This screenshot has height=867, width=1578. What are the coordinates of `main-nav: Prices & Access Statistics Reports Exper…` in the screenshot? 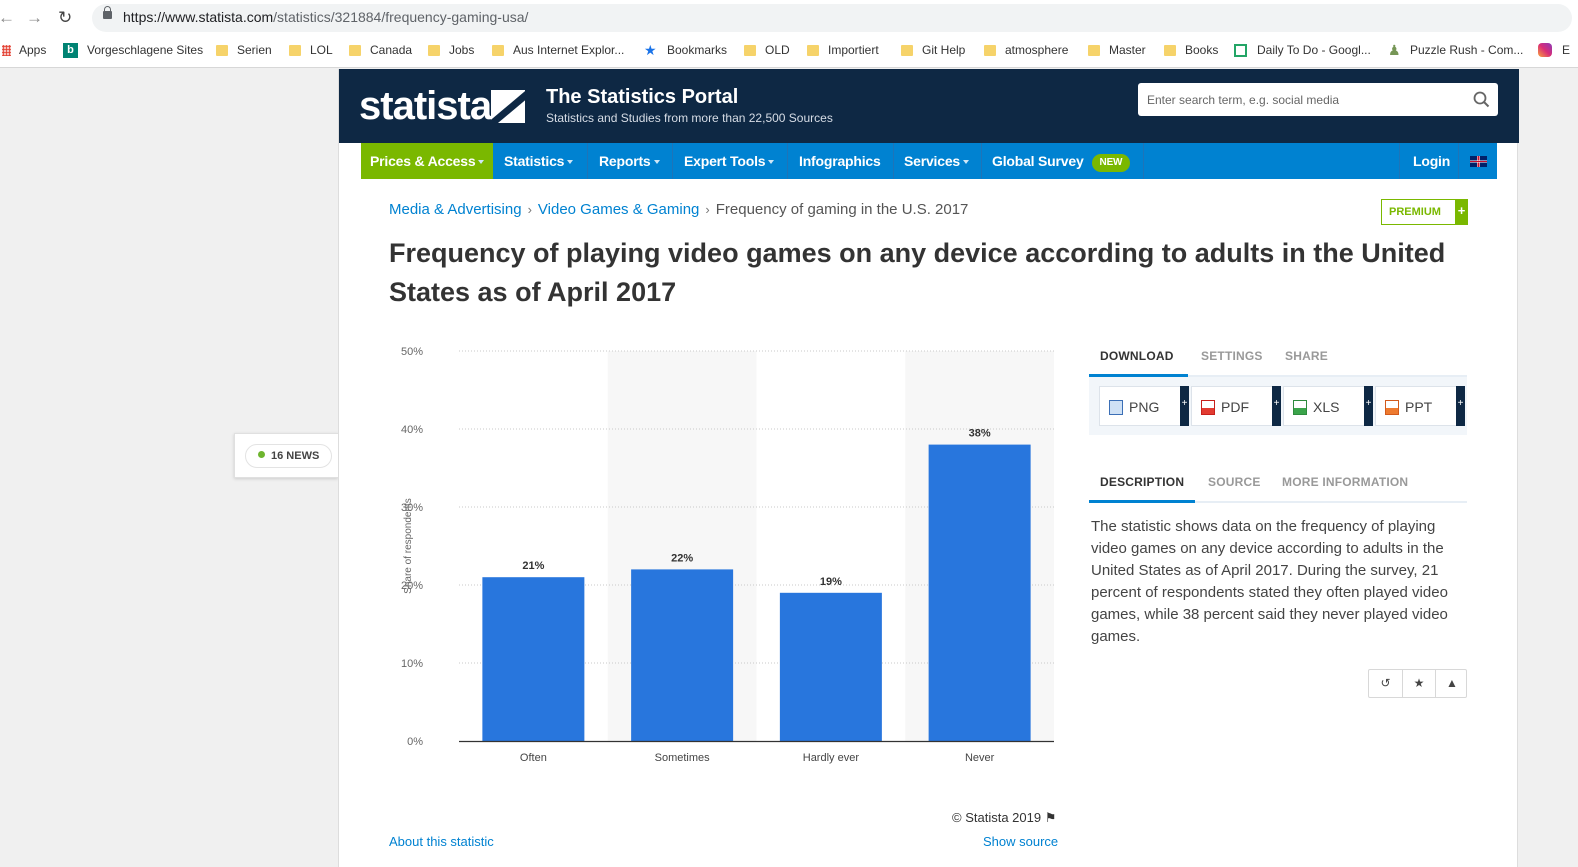 It's located at (929, 161).